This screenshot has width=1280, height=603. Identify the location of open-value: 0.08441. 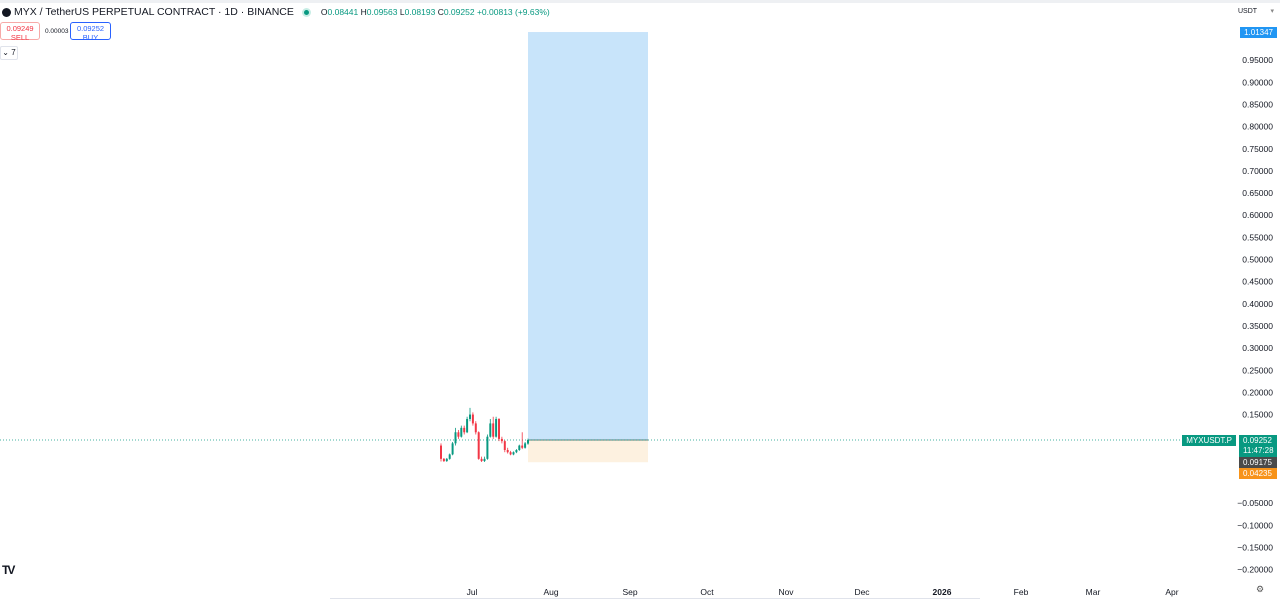
(343, 12).